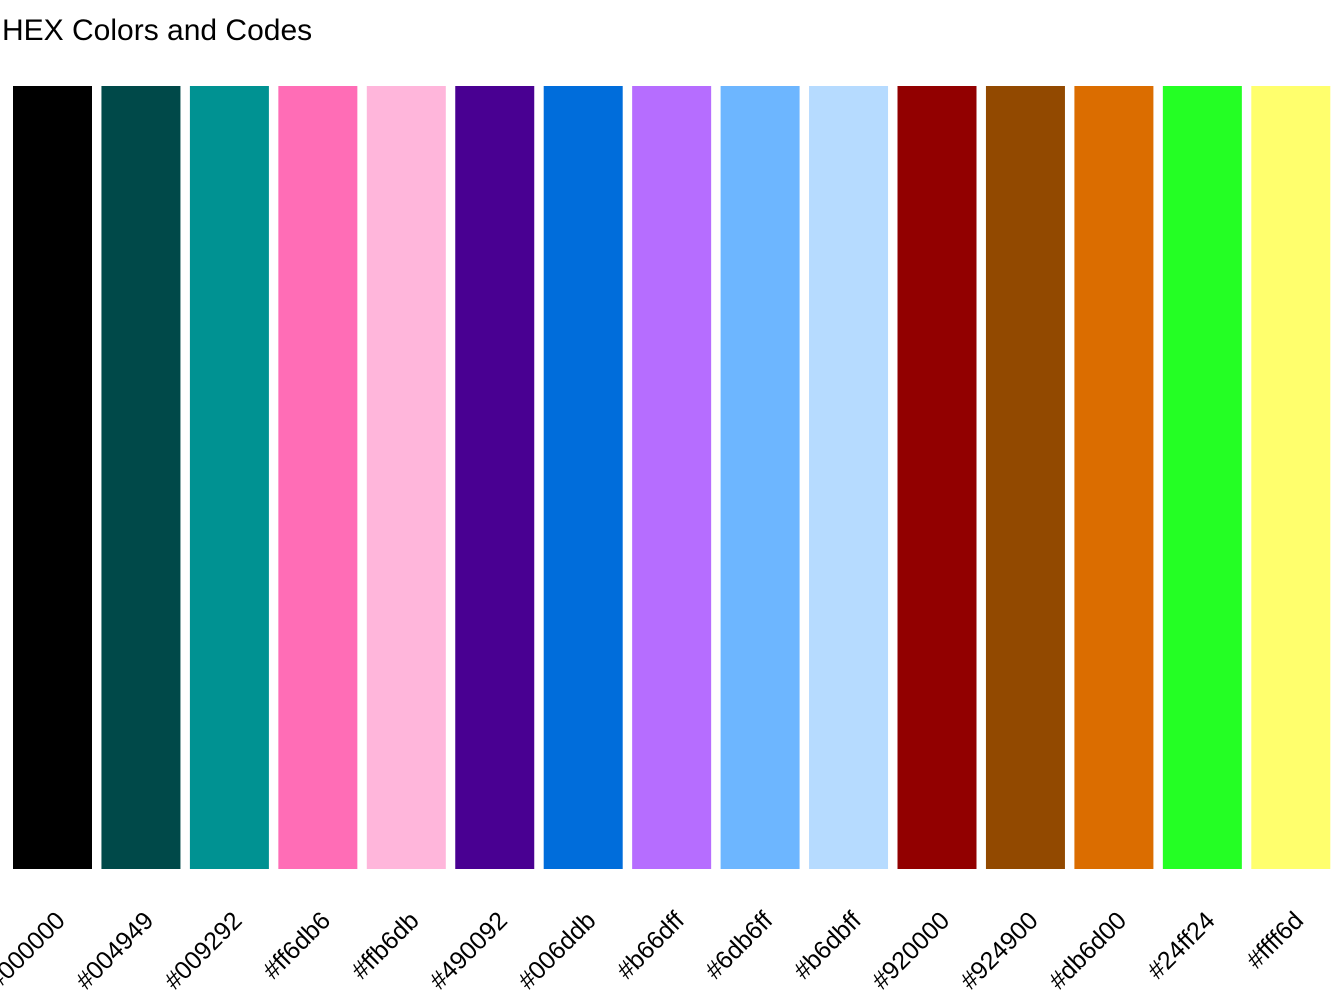  What do you see at coordinates (739, 945) in the screenshot?
I see `swatch-label: #6db6ff` at bounding box center [739, 945].